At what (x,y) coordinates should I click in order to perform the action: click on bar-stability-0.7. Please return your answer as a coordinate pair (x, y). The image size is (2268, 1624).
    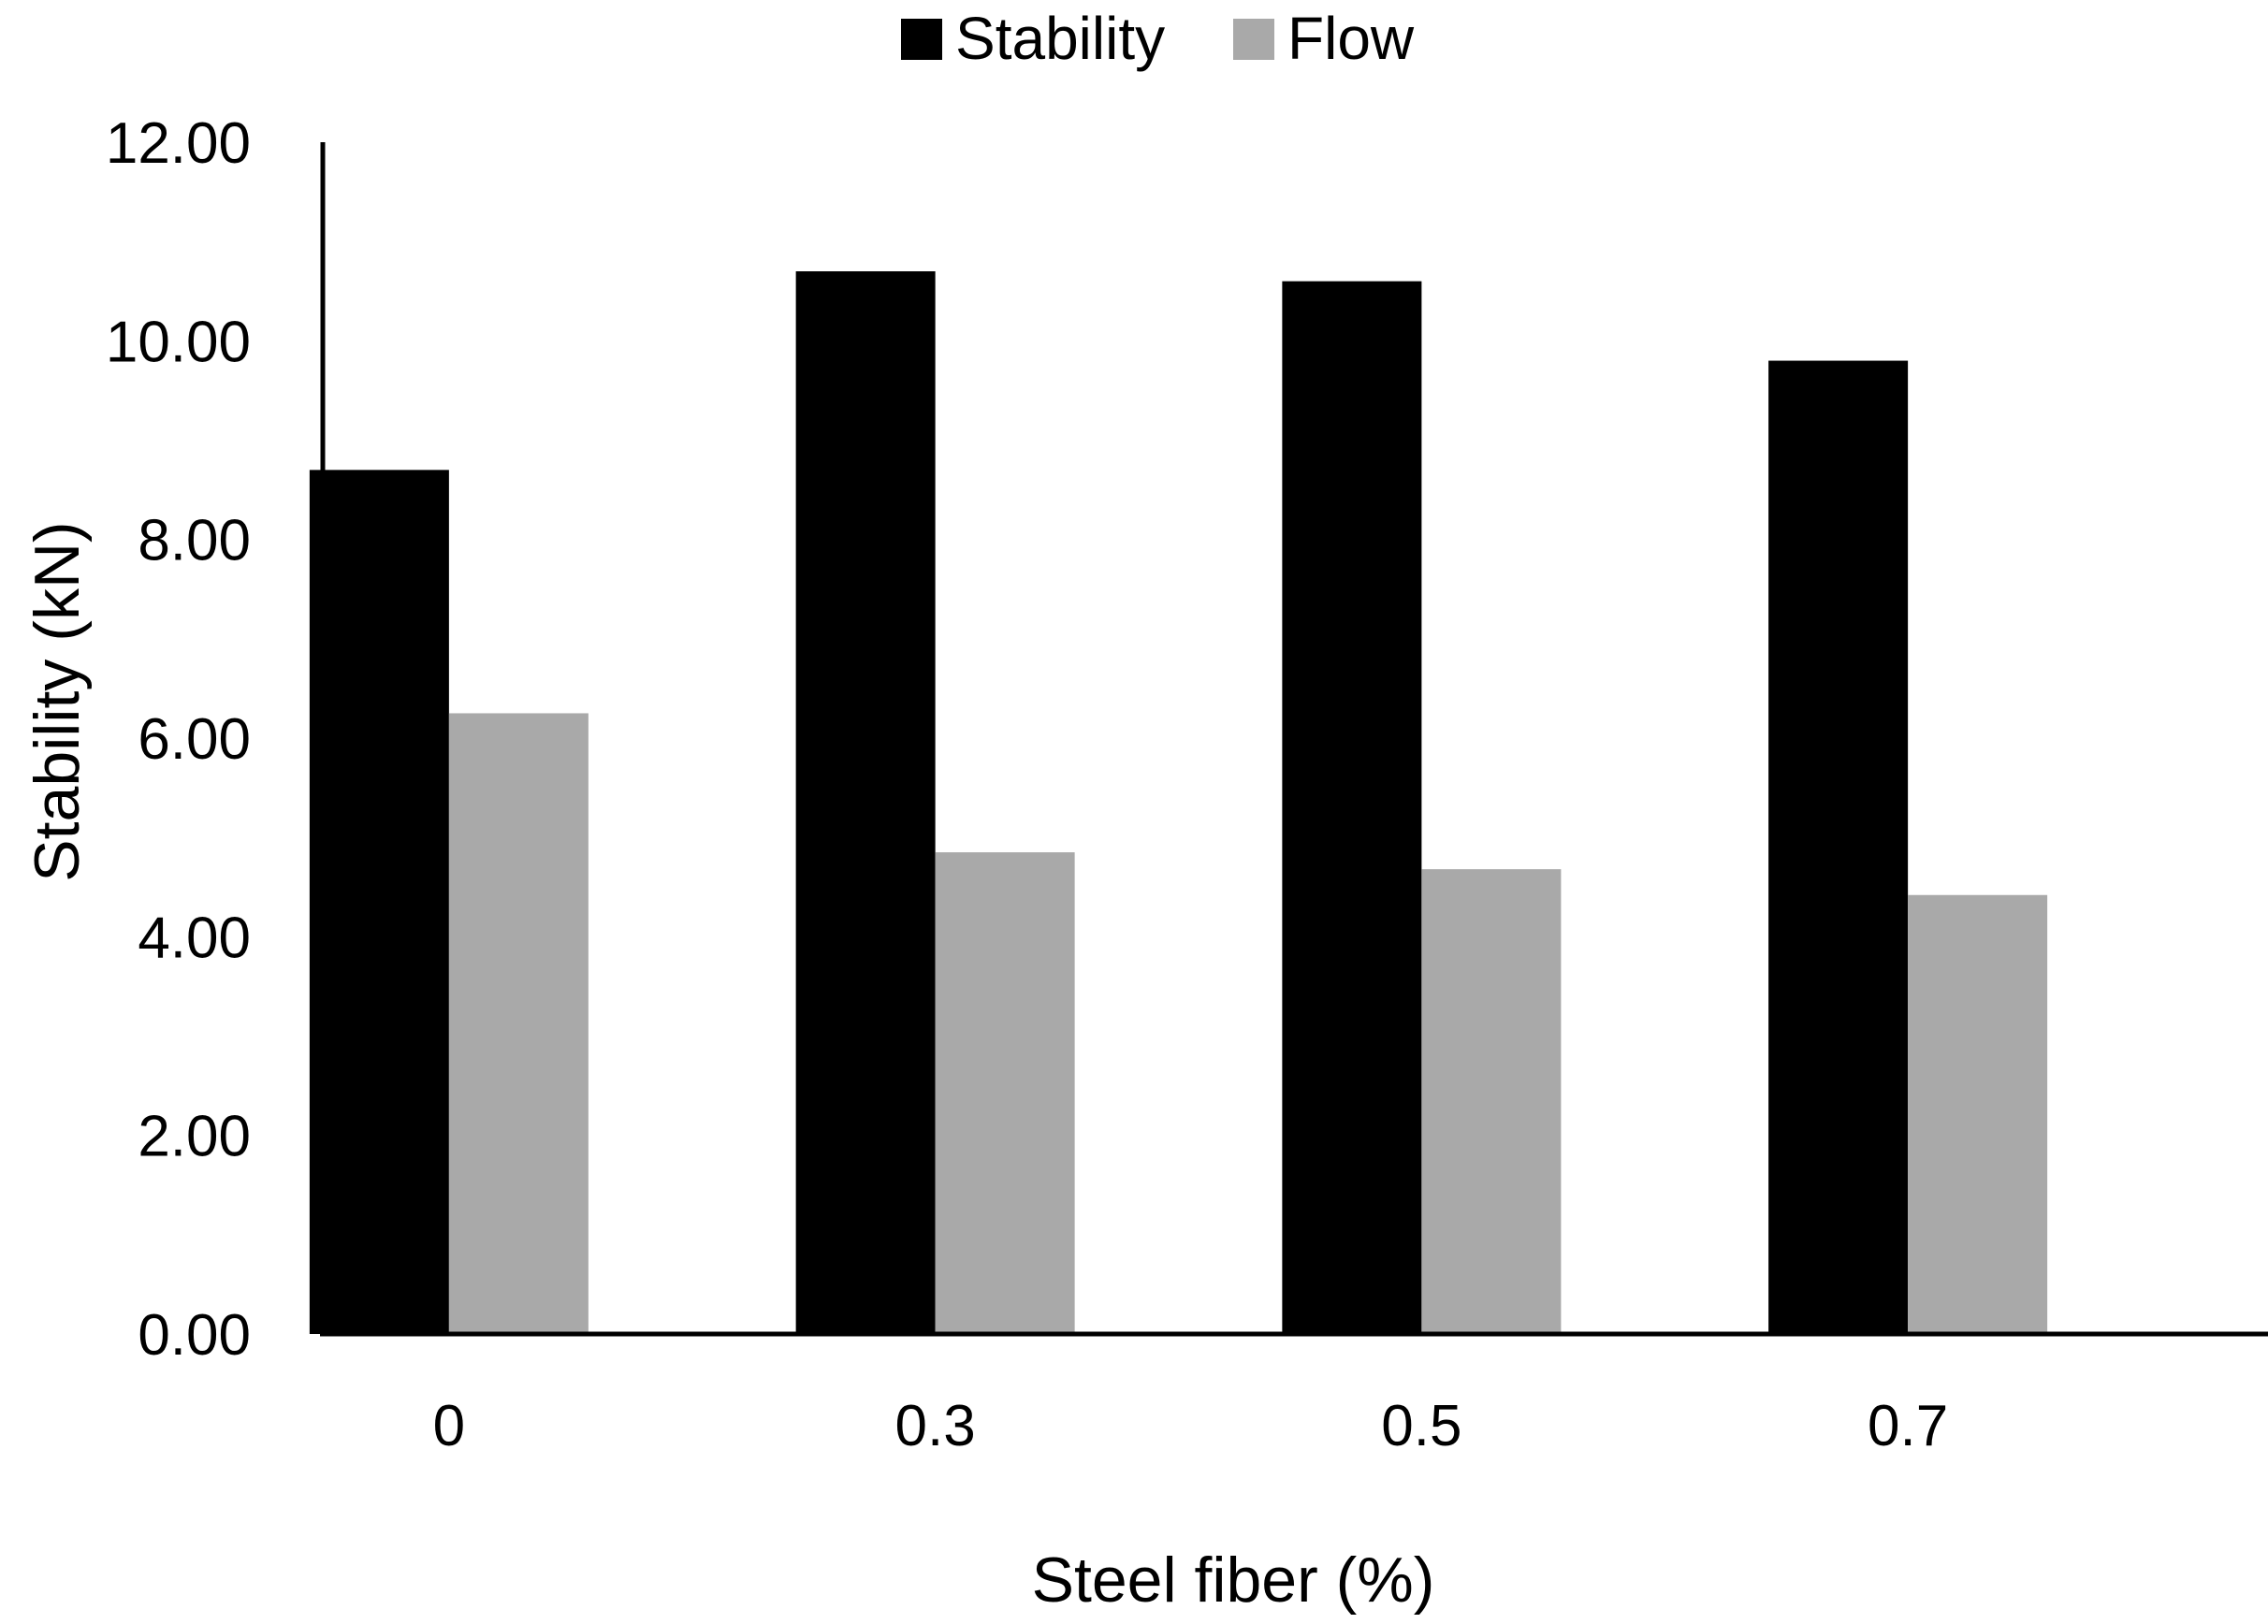
    Looking at the image, I should click on (1839, 847).